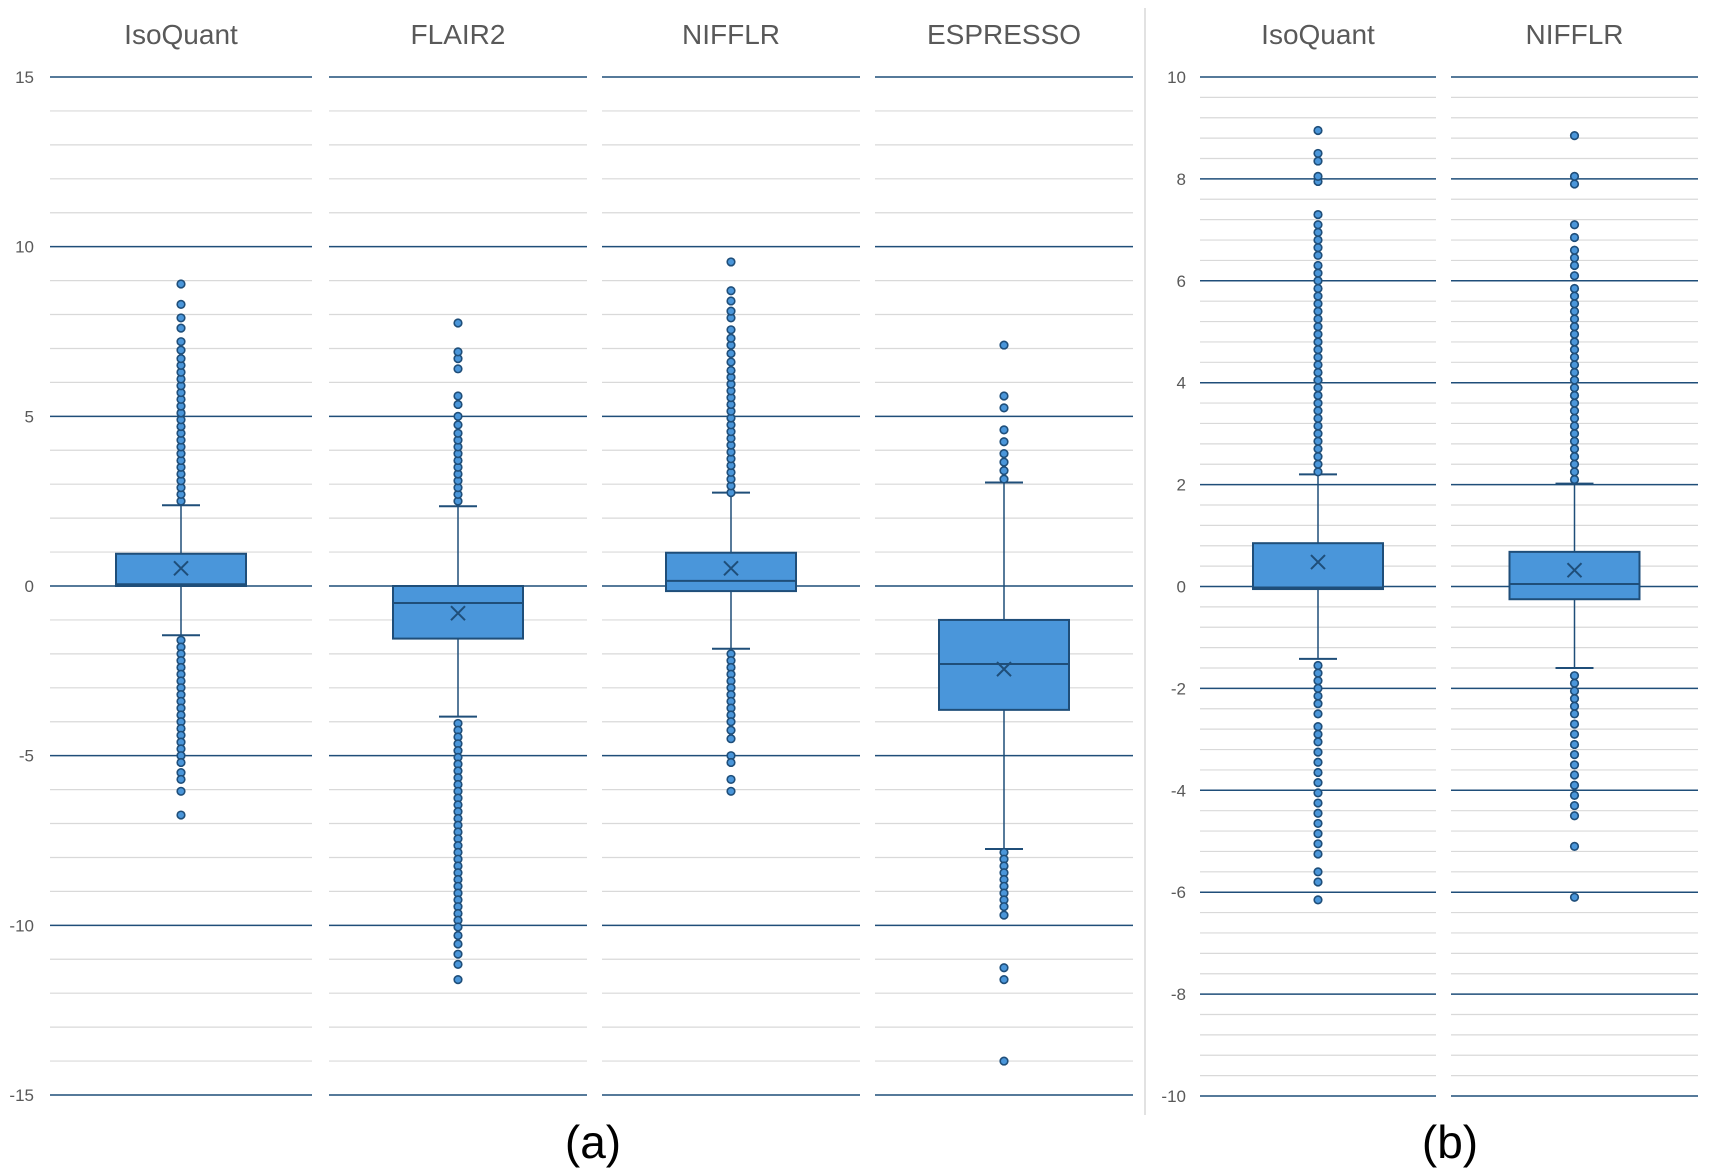 The width and height of the screenshot is (1713, 1175). What do you see at coordinates (1181, 587) in the screenshot?
I see `y-tick-label: 0` at bounding box center [1181, 587].